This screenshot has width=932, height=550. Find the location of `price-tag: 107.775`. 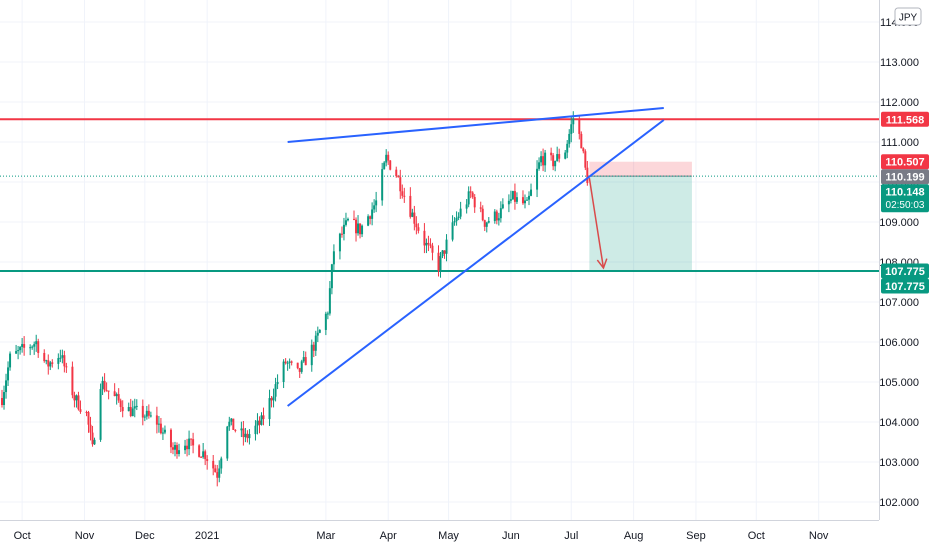

price-tag: 107.775 is located at coordinates (905, 271).